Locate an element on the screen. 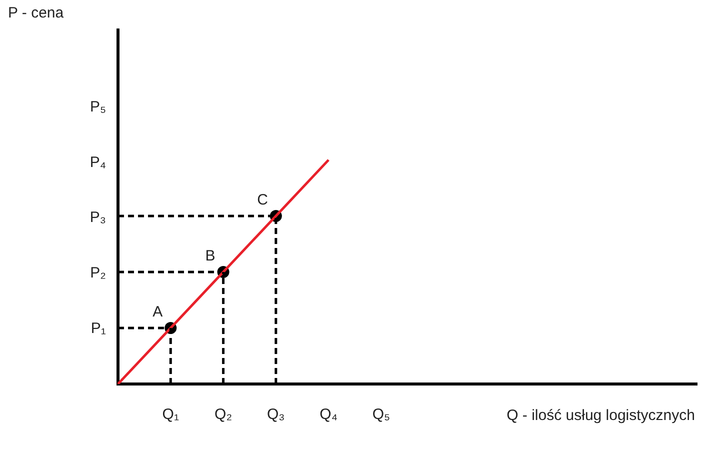 The width and height of the screenshot is (719, 476). annotation: B is located at coordinates (210, 256).